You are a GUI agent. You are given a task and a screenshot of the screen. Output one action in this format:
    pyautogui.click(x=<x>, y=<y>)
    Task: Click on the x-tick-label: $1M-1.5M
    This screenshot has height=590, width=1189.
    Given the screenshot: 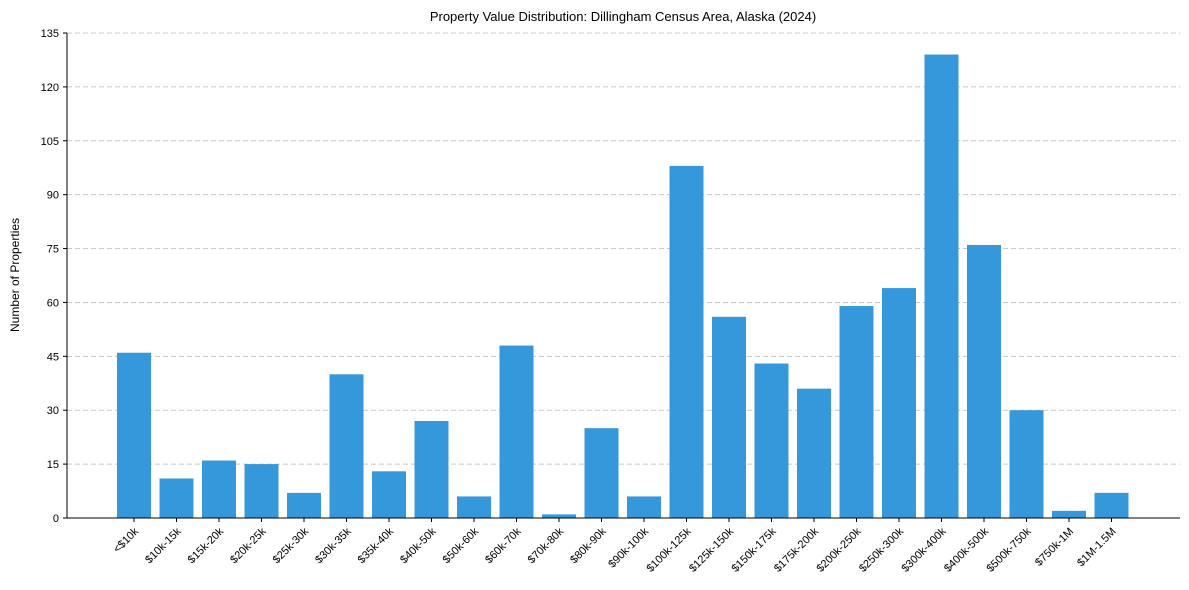 What is the action you would take?
    pyautogui.click(x=1097, y=548)
    